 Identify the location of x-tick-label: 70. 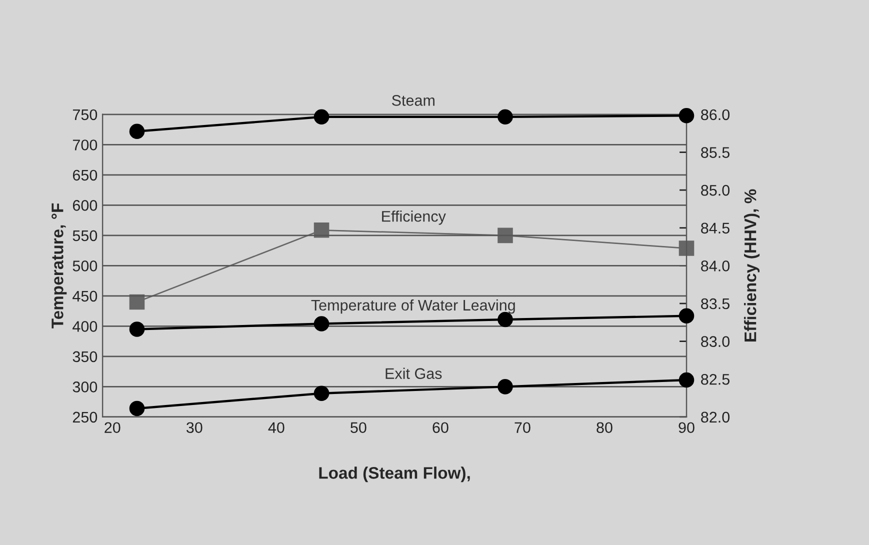
(522, 428).